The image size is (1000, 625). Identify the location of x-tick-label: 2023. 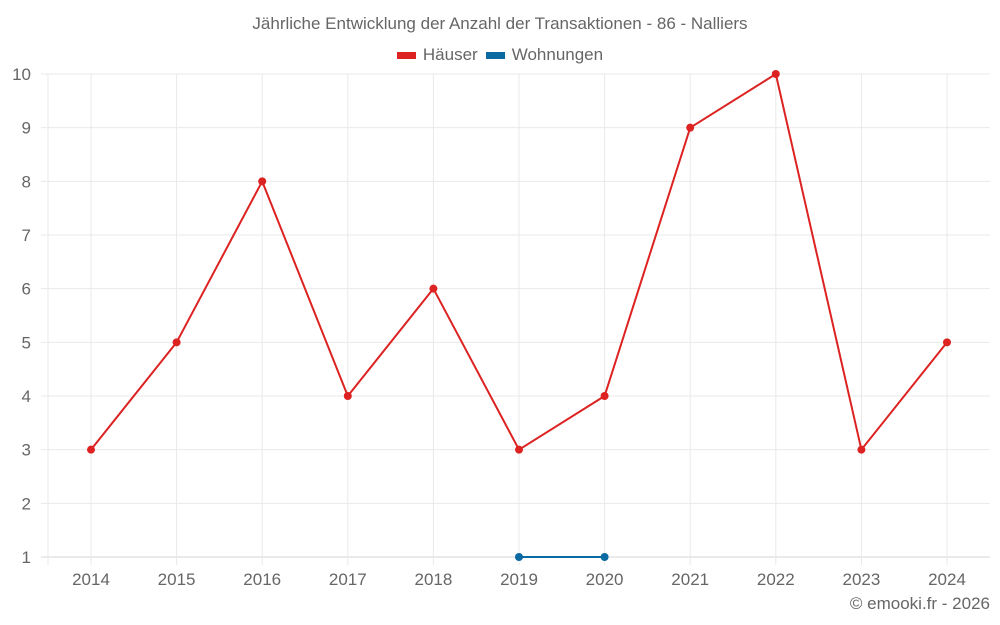
(861, 579).